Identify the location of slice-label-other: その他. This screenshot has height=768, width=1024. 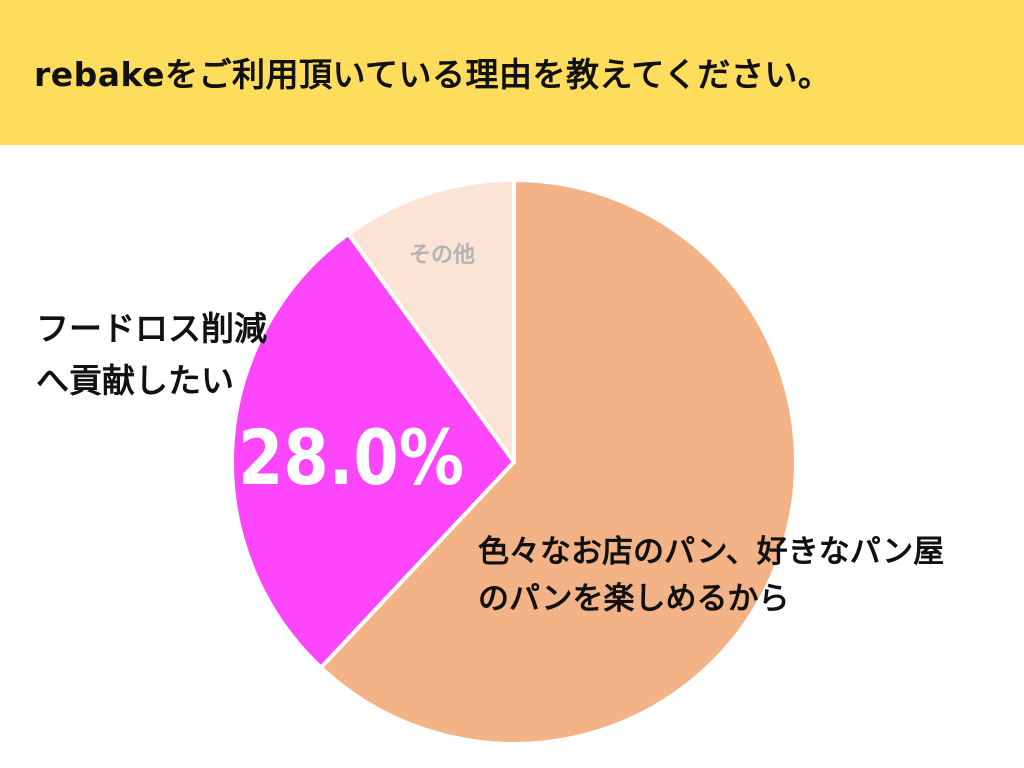
(442, 255).